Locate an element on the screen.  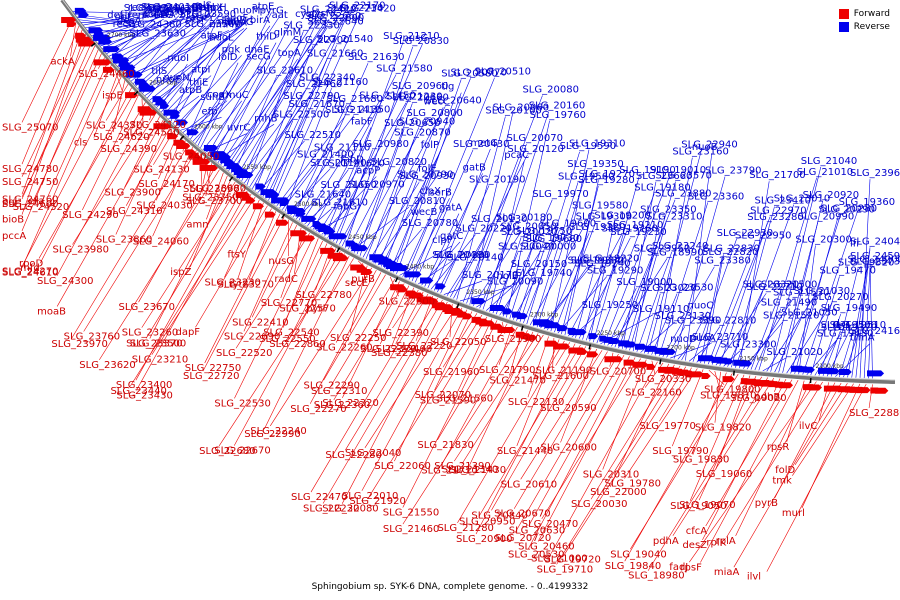
reverse-gene-label: SLG_21410 is located at coordinates (353, 110).